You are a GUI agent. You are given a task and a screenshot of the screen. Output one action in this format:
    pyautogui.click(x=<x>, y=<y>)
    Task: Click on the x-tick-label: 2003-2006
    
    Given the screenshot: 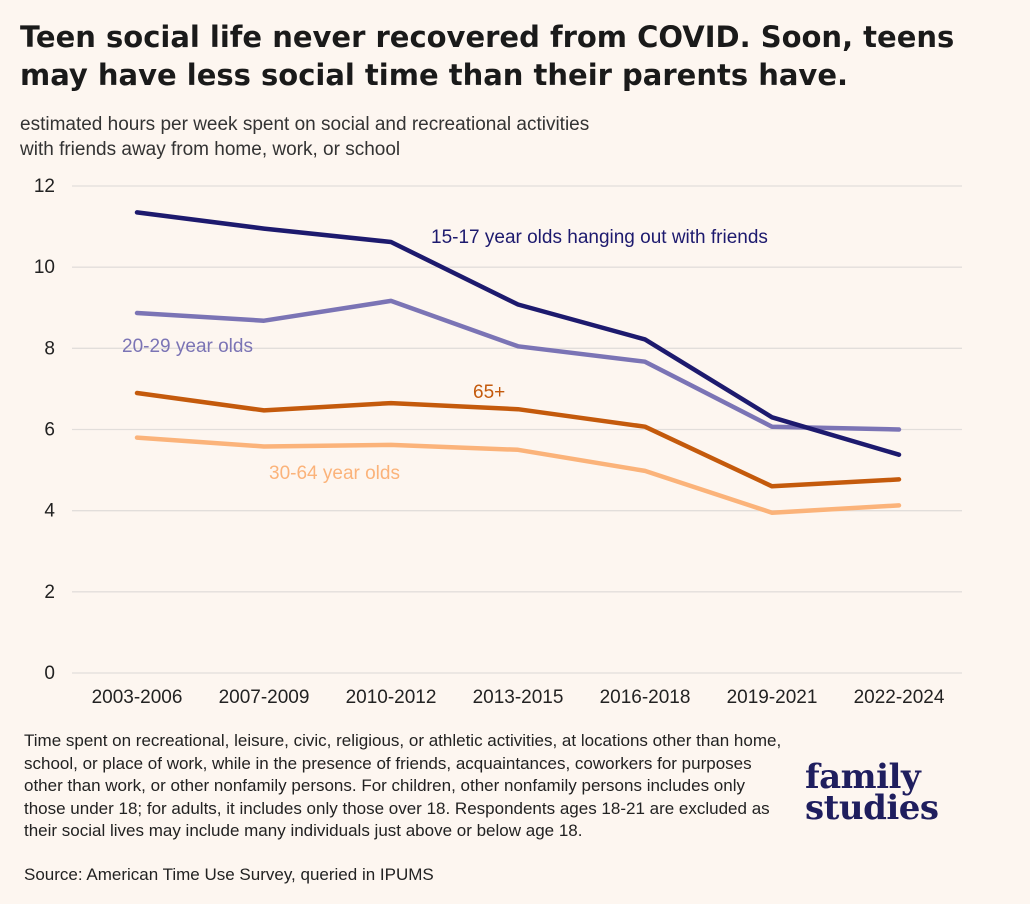 What is the action you would take?
    pyautogui.click(x=137, y=697)
    